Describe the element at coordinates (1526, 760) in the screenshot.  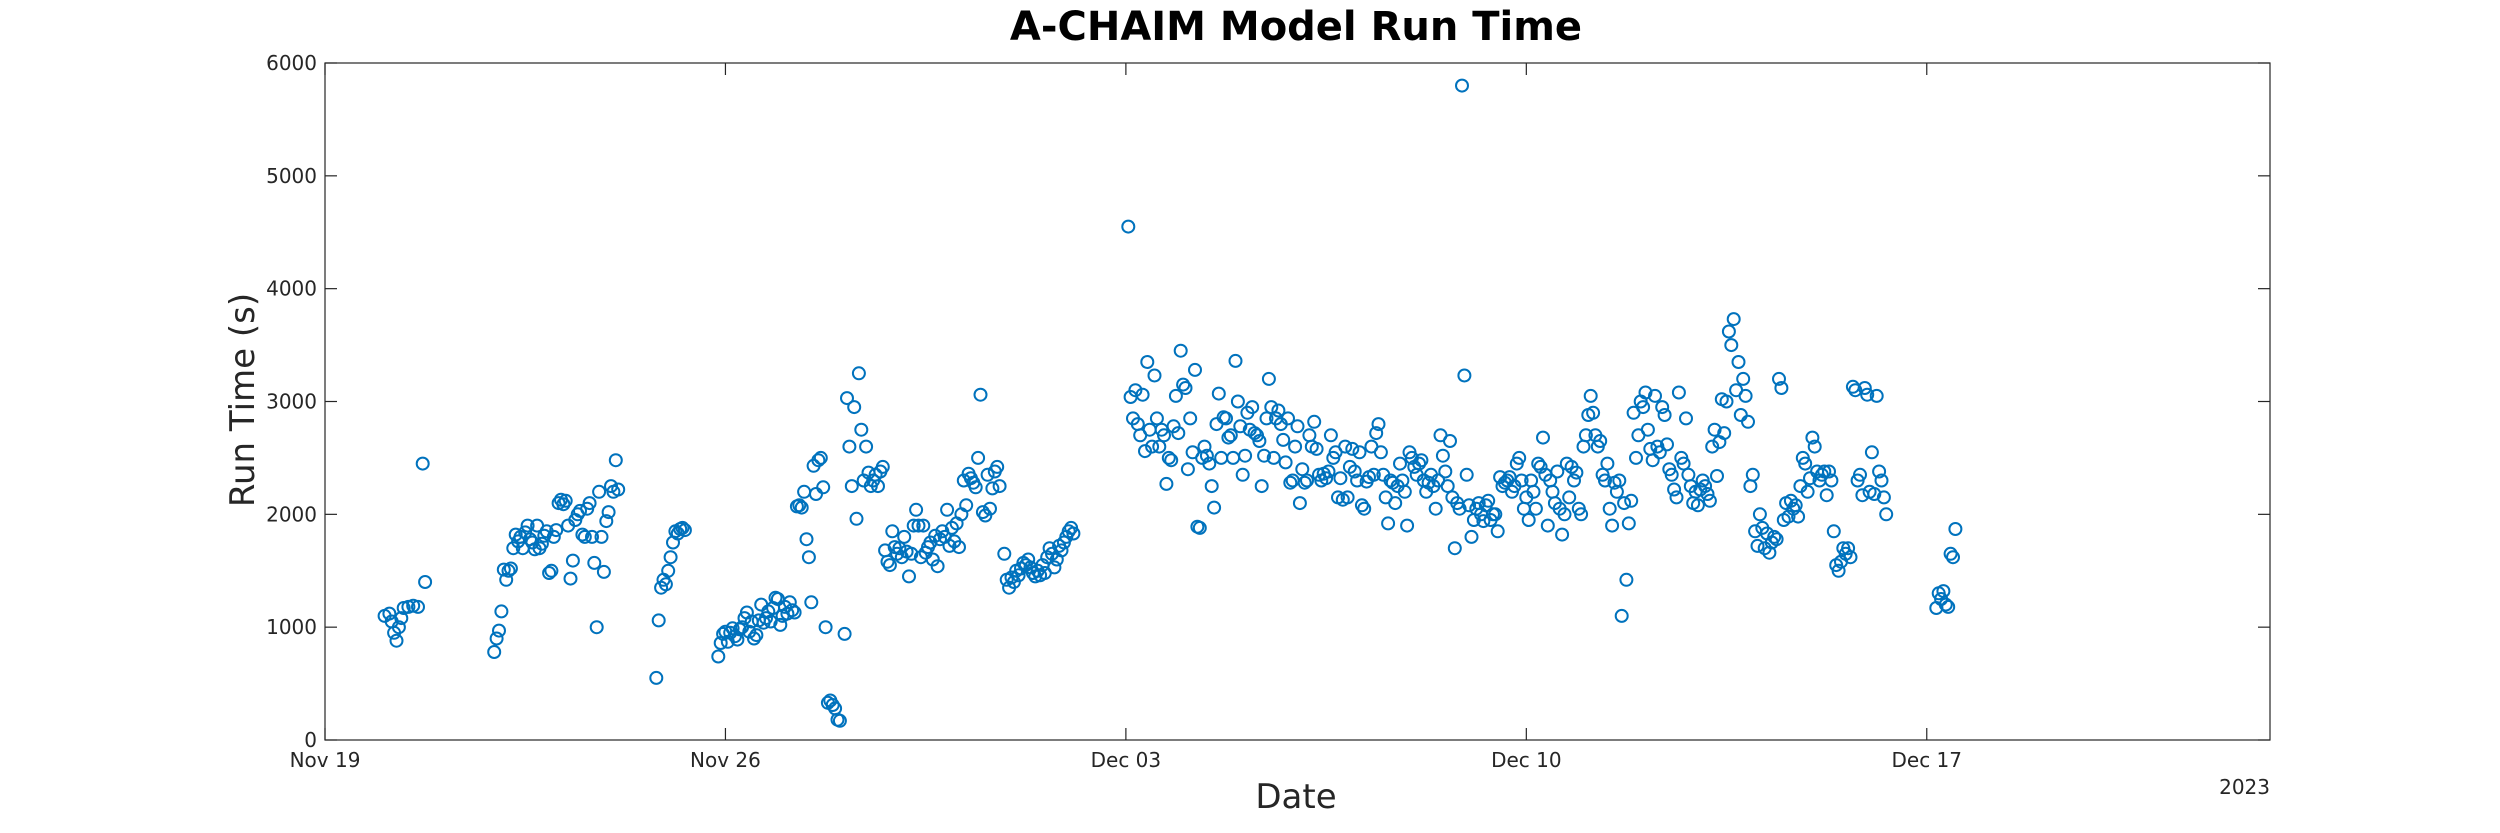
I see `x-tick-label: Dec 10` at that location.